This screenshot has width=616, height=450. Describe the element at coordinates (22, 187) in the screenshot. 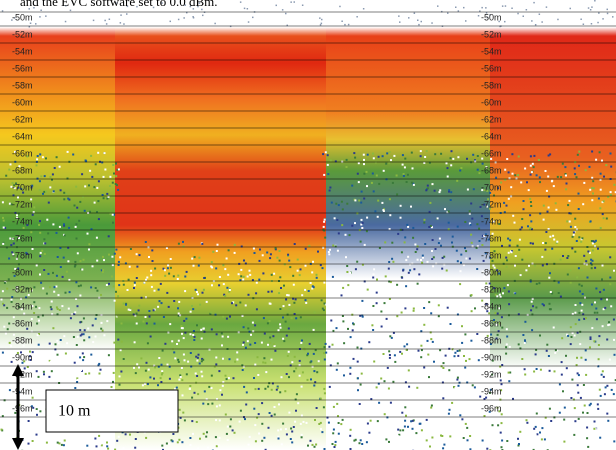

I see `depth-label: -70m` at that location.